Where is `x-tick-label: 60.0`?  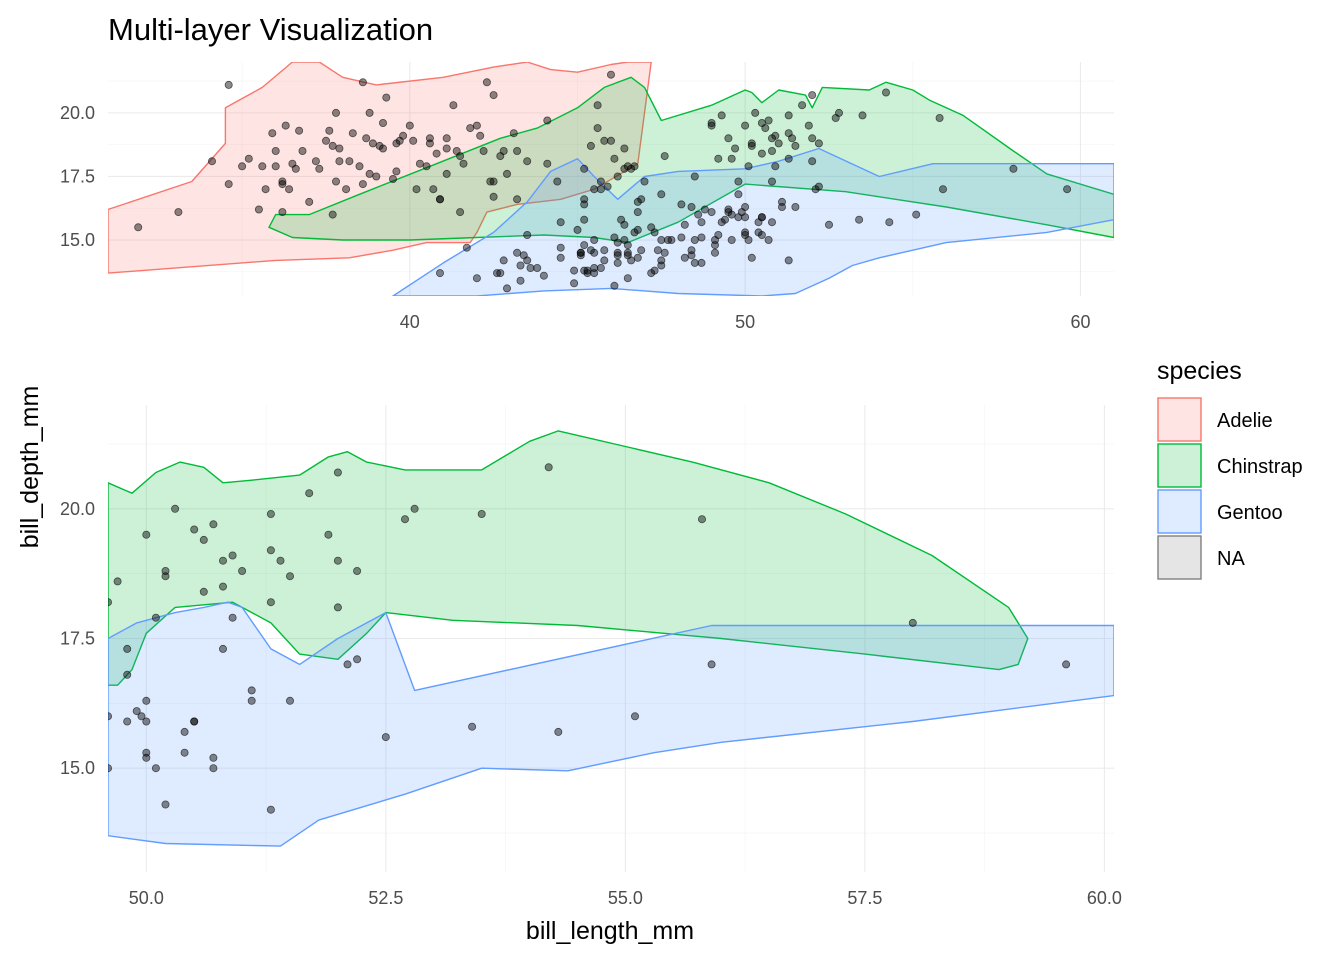 x-tick-label: 60.0 is located at coordinates (1104, 898).